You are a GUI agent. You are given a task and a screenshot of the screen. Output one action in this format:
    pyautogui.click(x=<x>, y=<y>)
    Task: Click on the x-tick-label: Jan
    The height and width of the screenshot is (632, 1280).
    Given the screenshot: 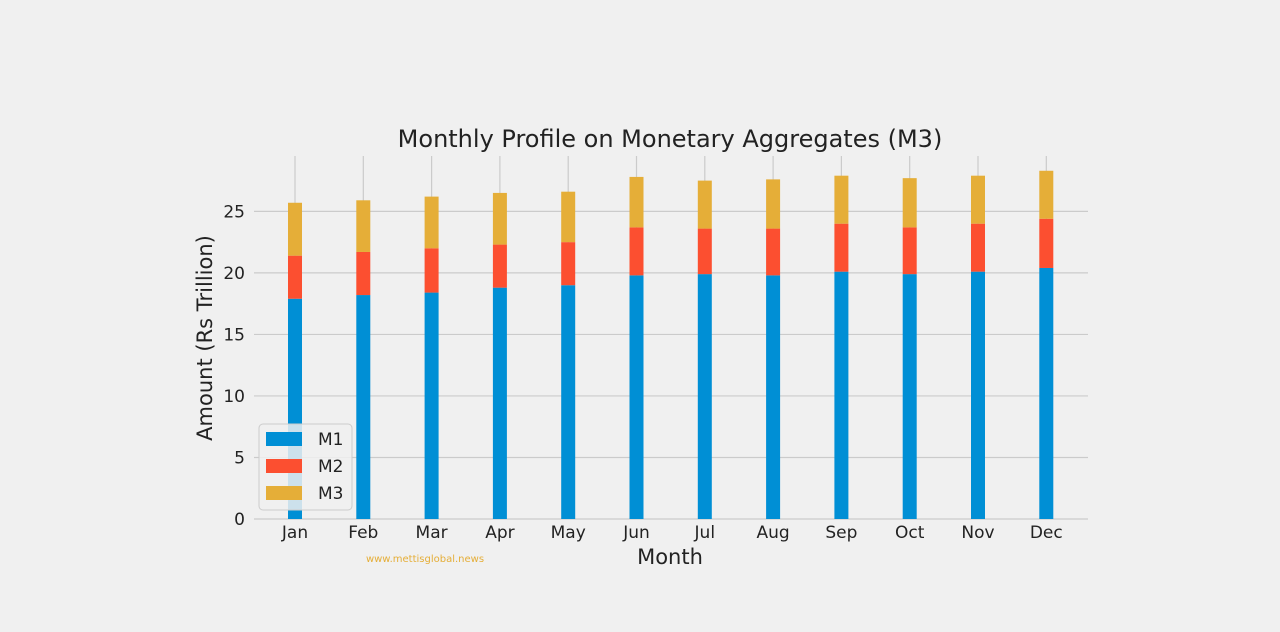 What is the action you would take?
    pyautogui.click(x=294, y=533)
    